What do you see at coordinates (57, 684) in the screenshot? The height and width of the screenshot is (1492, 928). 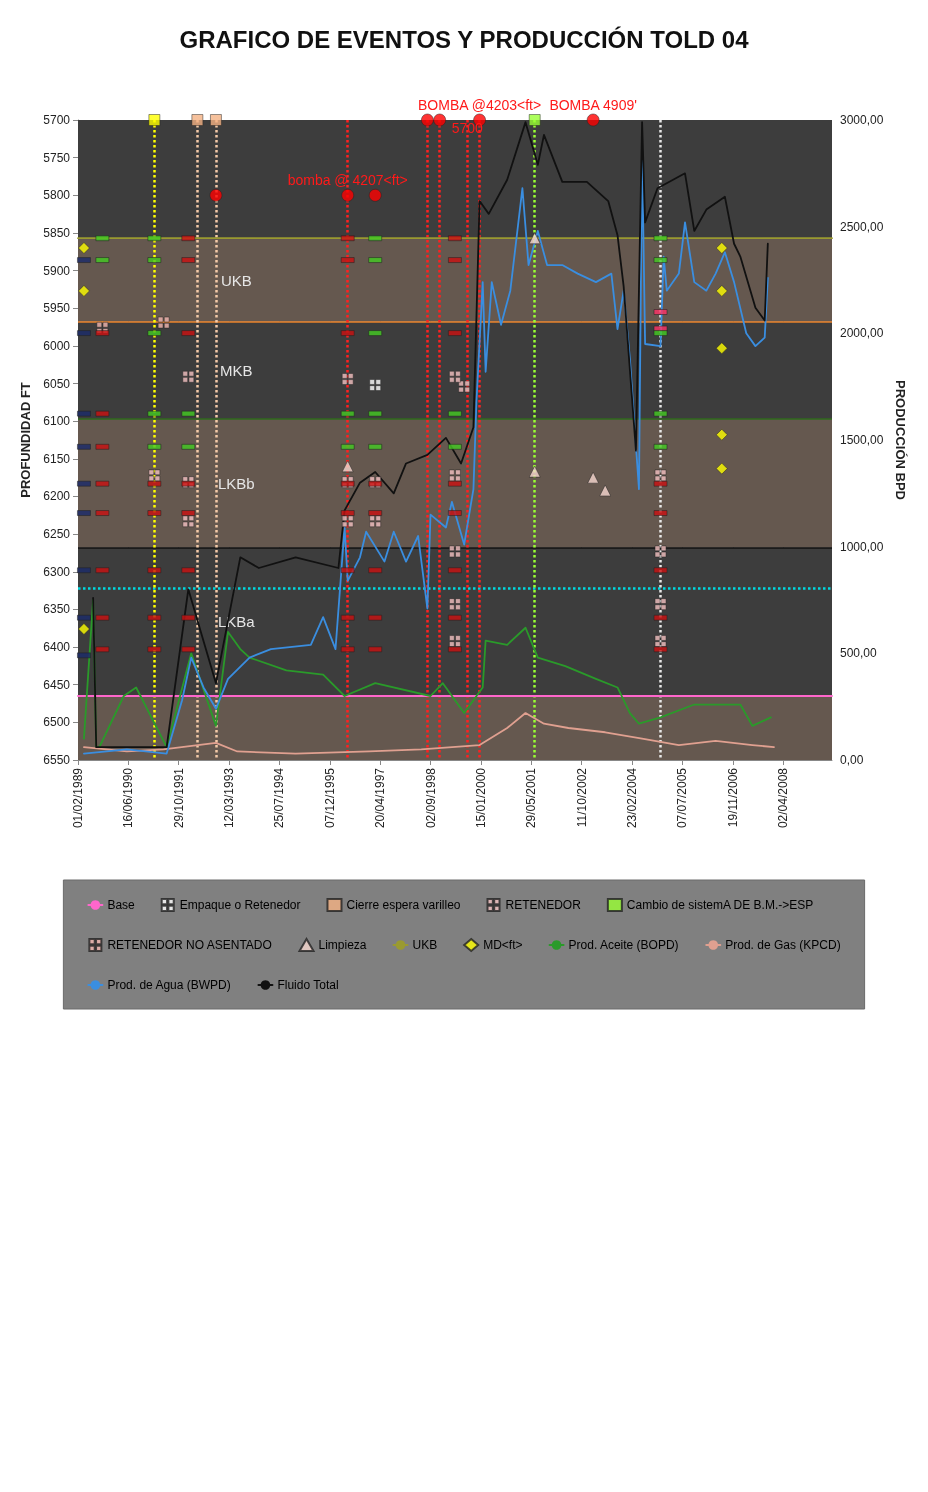 I see `y-tick-label: 6450` at bounding box center [57, 684].